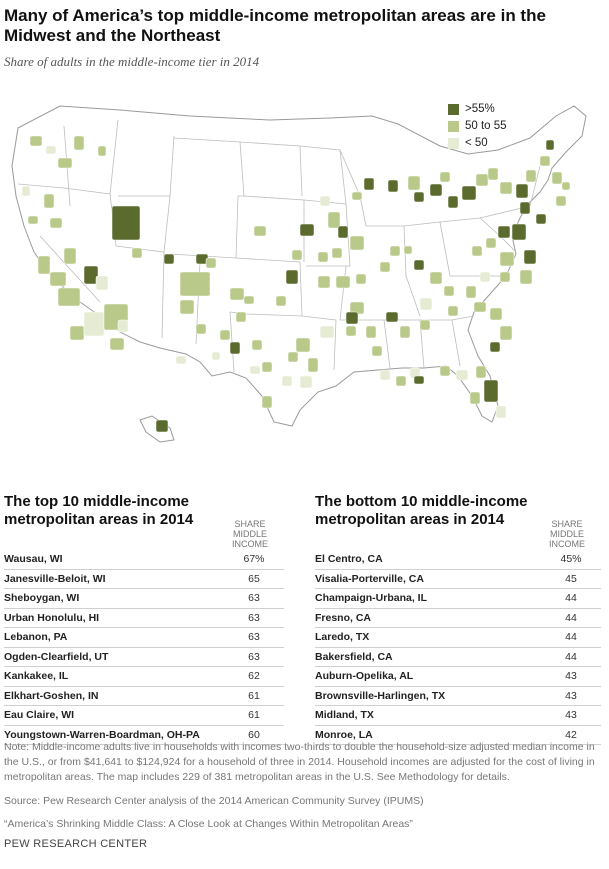 Image resolution: width=609 pixels, height=869 pixels. What do you see at coordinates (458, 716) in the screenshot?
I see `table-row: Midland, TX 43` at bounding box center [458, 716].